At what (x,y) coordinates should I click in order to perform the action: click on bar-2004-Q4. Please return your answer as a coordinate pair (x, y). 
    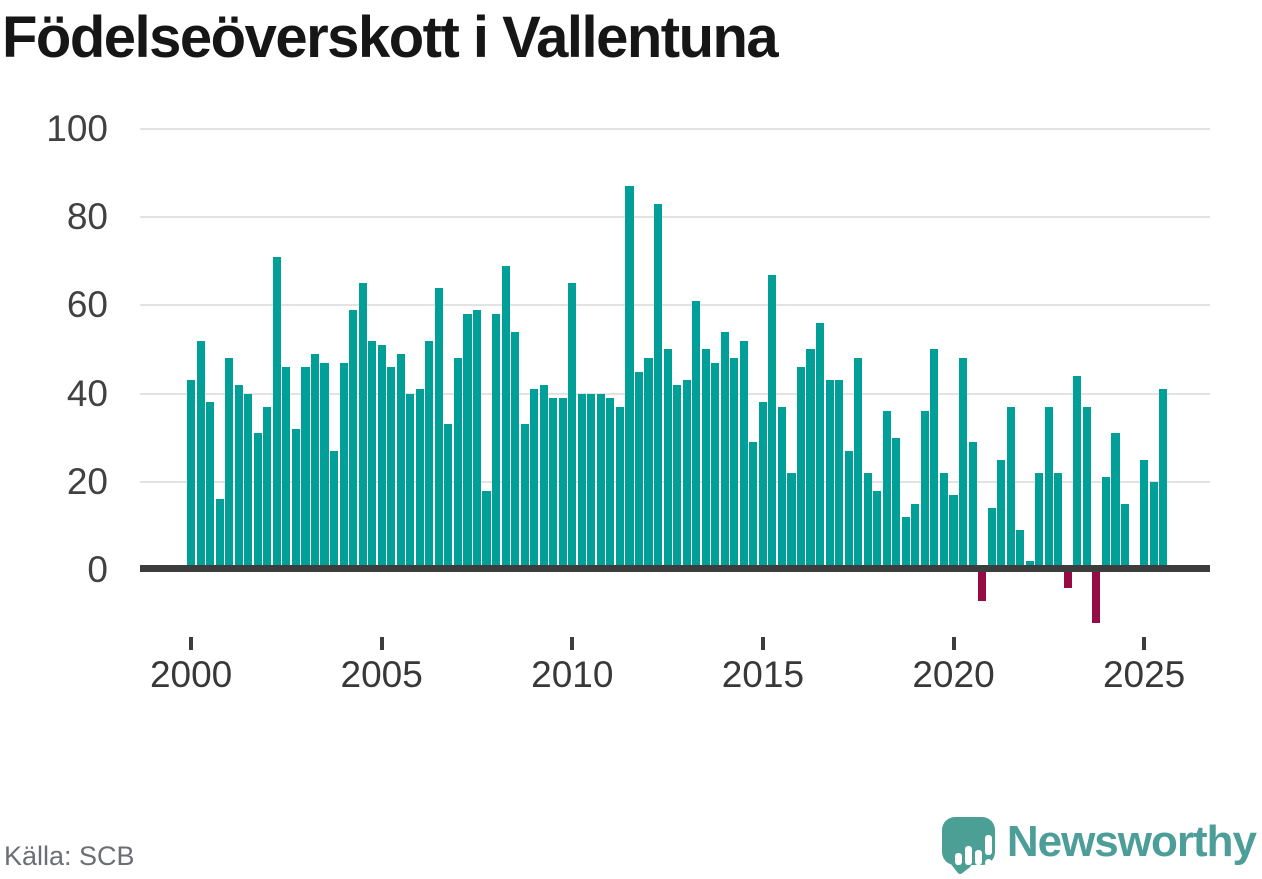
    Looking at the image, I should click on (372, 455).